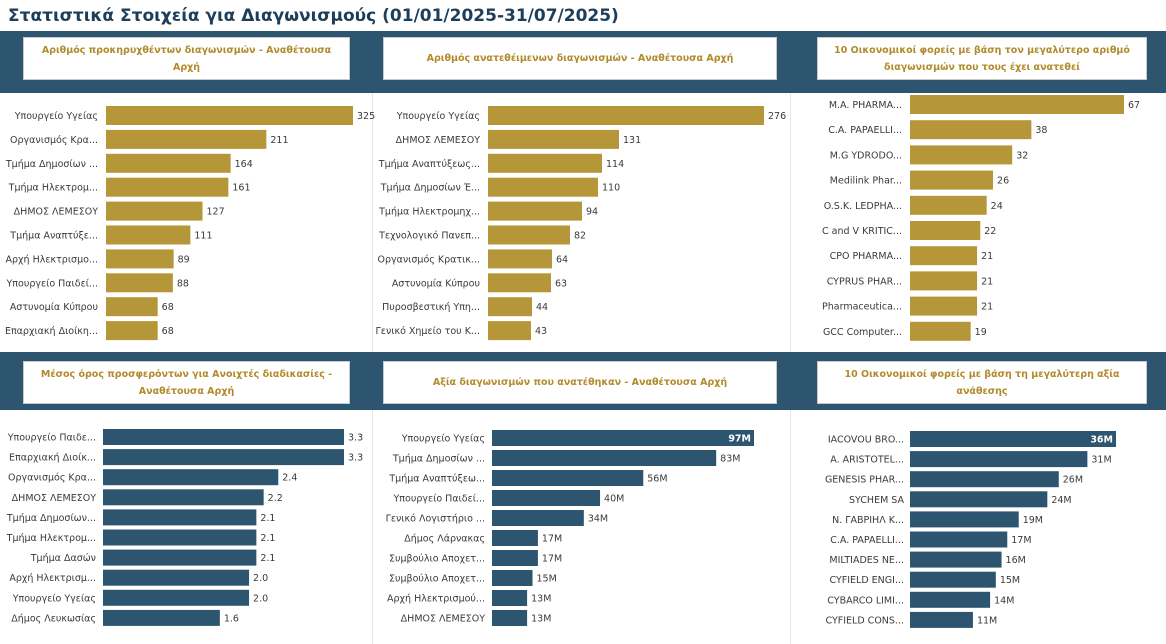  What do you see at coordinates (777, 116) in the screenshot?
I see `data-label: 276` at bounding box center [777, 116].